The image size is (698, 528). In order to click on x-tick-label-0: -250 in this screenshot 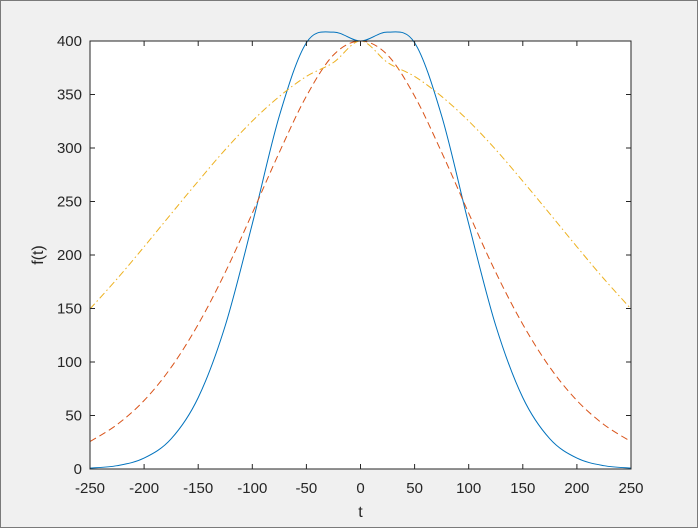, I will do `click(90, 488)`.